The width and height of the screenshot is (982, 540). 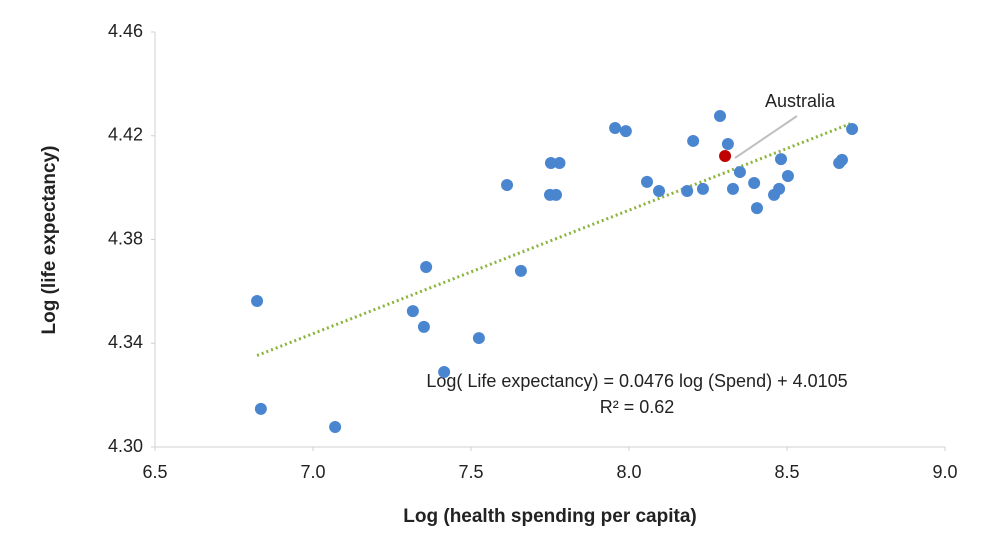 I want to click on x-tick-label: 8.5, so click(x=786, y=472).